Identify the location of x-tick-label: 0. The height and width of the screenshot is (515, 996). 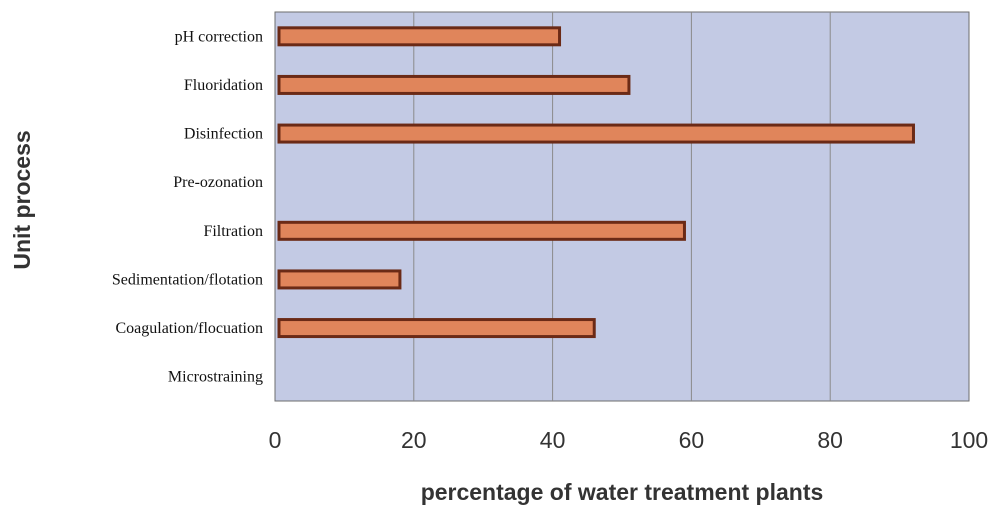
(275, 440).